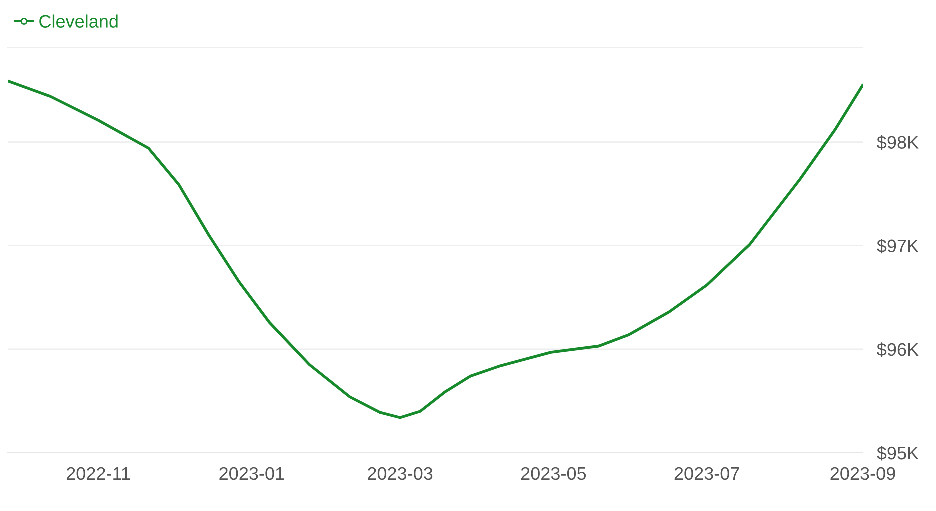 The image size is (936, 511). What do you see at coordinates (898, 453) in the screenshot?
I see `y-tick-label: $95K` at bounding box center [898, 453].